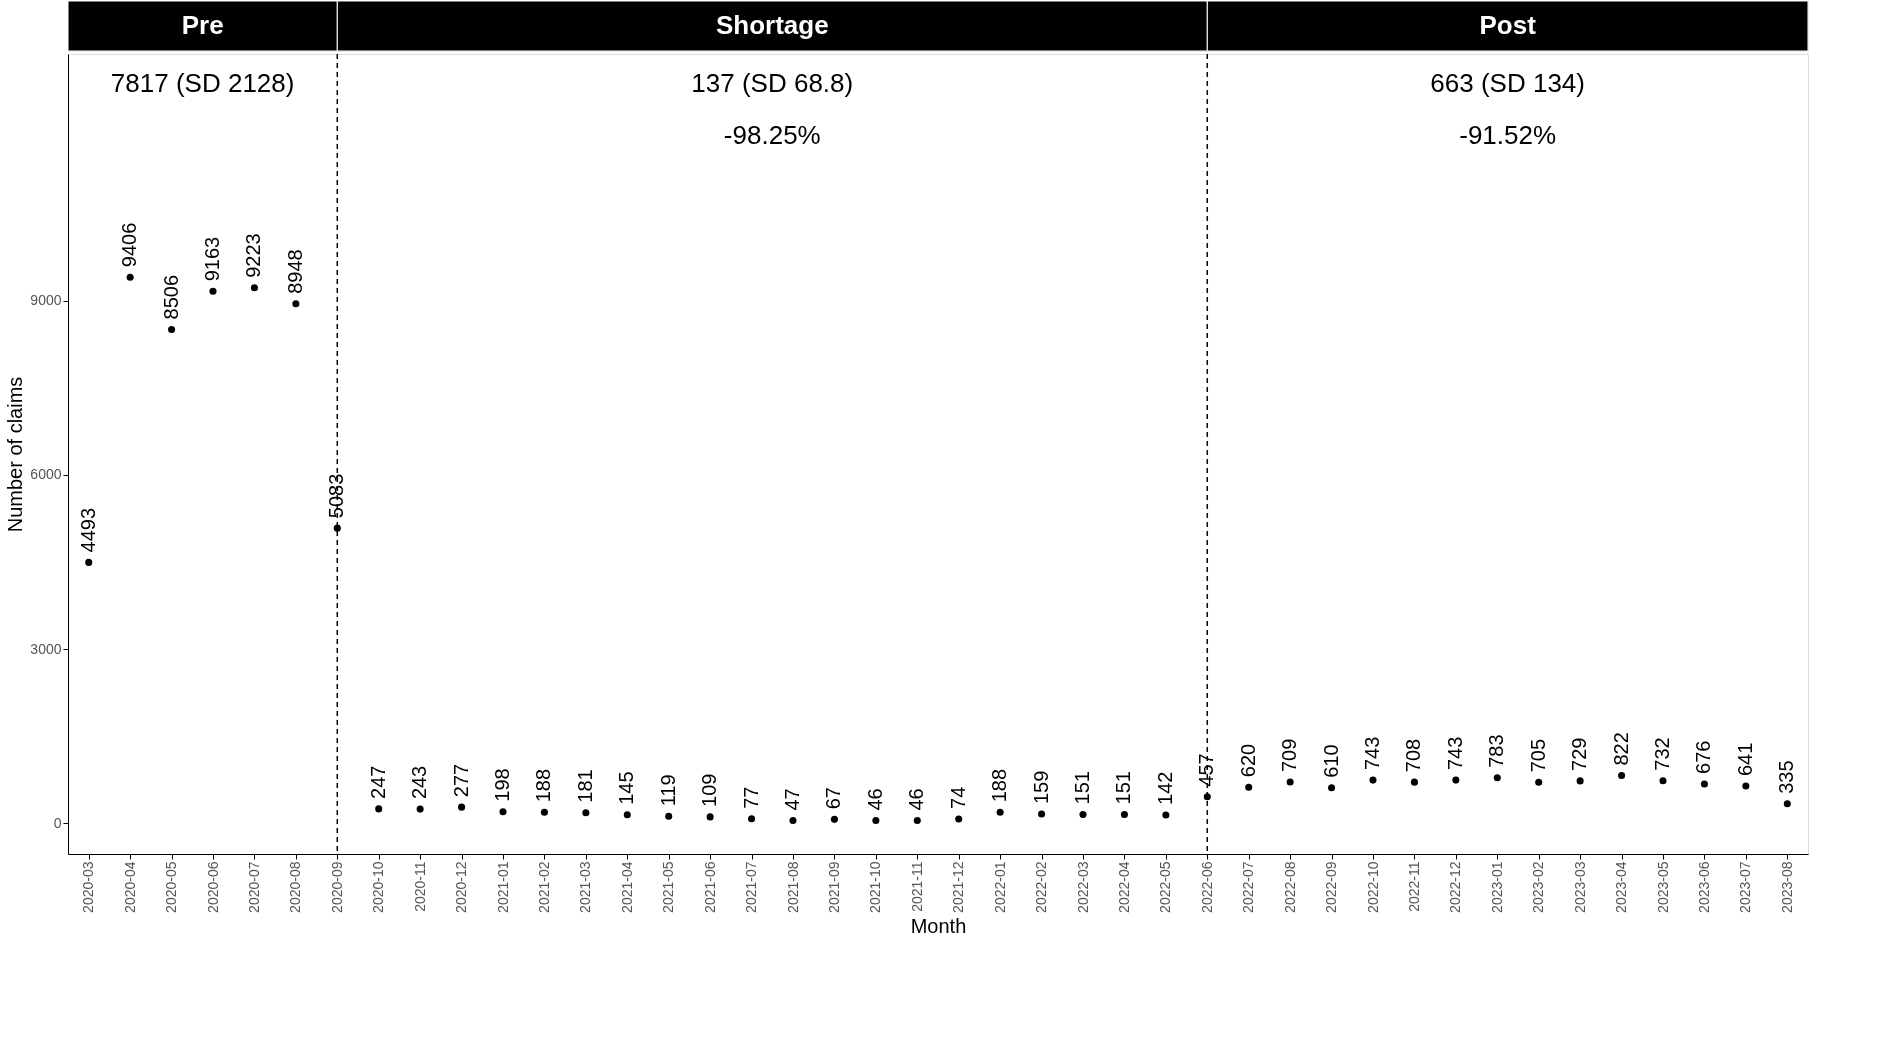 This screenshot has height=1037, width=1890. Describe the element at coordinates (1786, 887) in the screenshot. I see `x-tick-label: 2023-08` at that location.